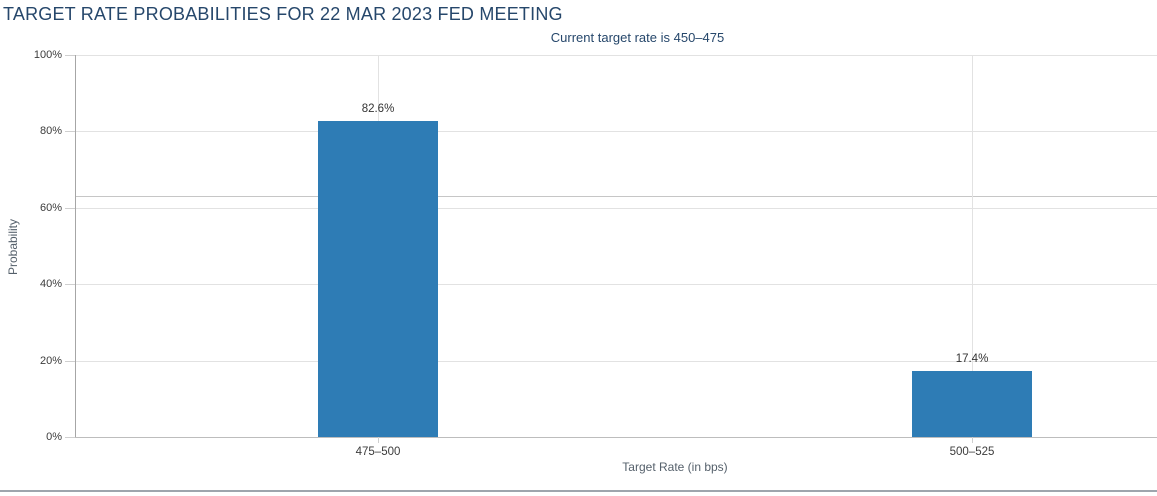  Describe the element at coordinates (47, 55) in the screenshot. I see `y-tick-label: 100%` at that location.